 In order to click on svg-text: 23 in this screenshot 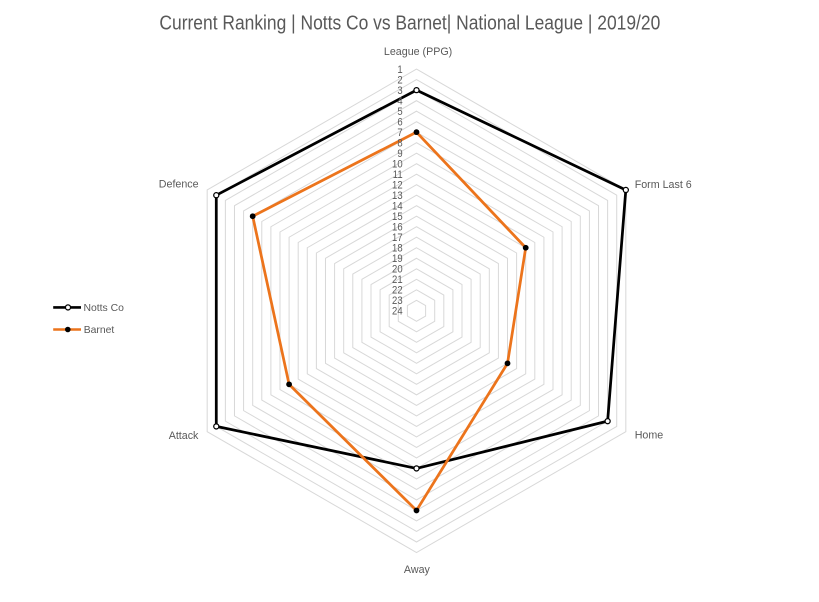, I will do `click(397, 301)`.